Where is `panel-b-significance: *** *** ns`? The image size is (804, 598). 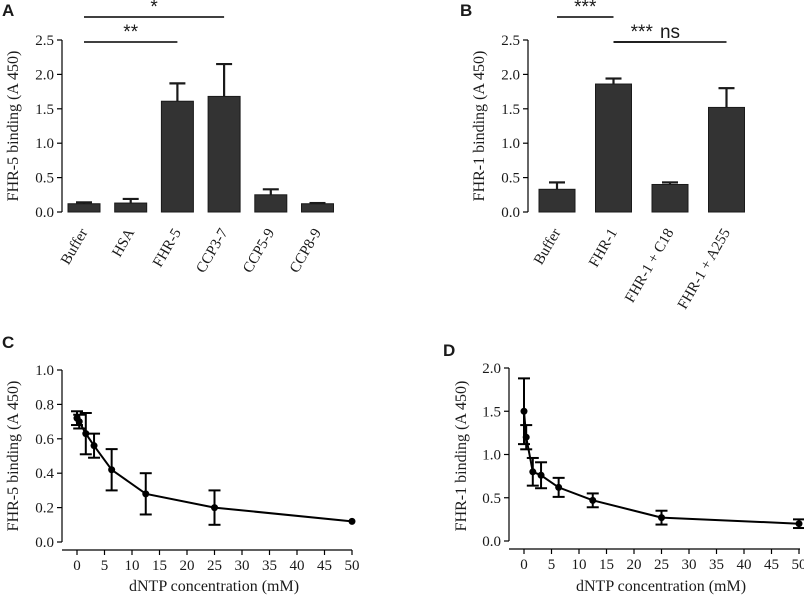
panel-b-significance: *** *** ns is located at coordinates (642, 21).